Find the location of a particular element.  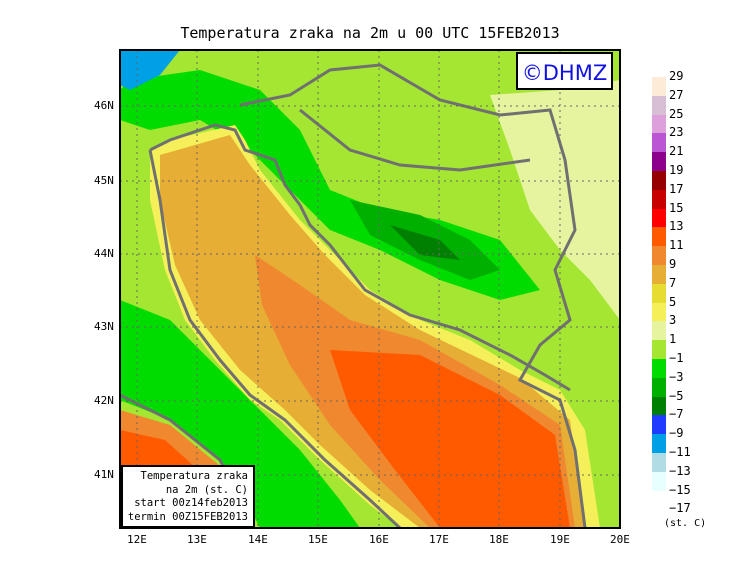

legend-level-label: 15 is located at coordinates (676, 207).